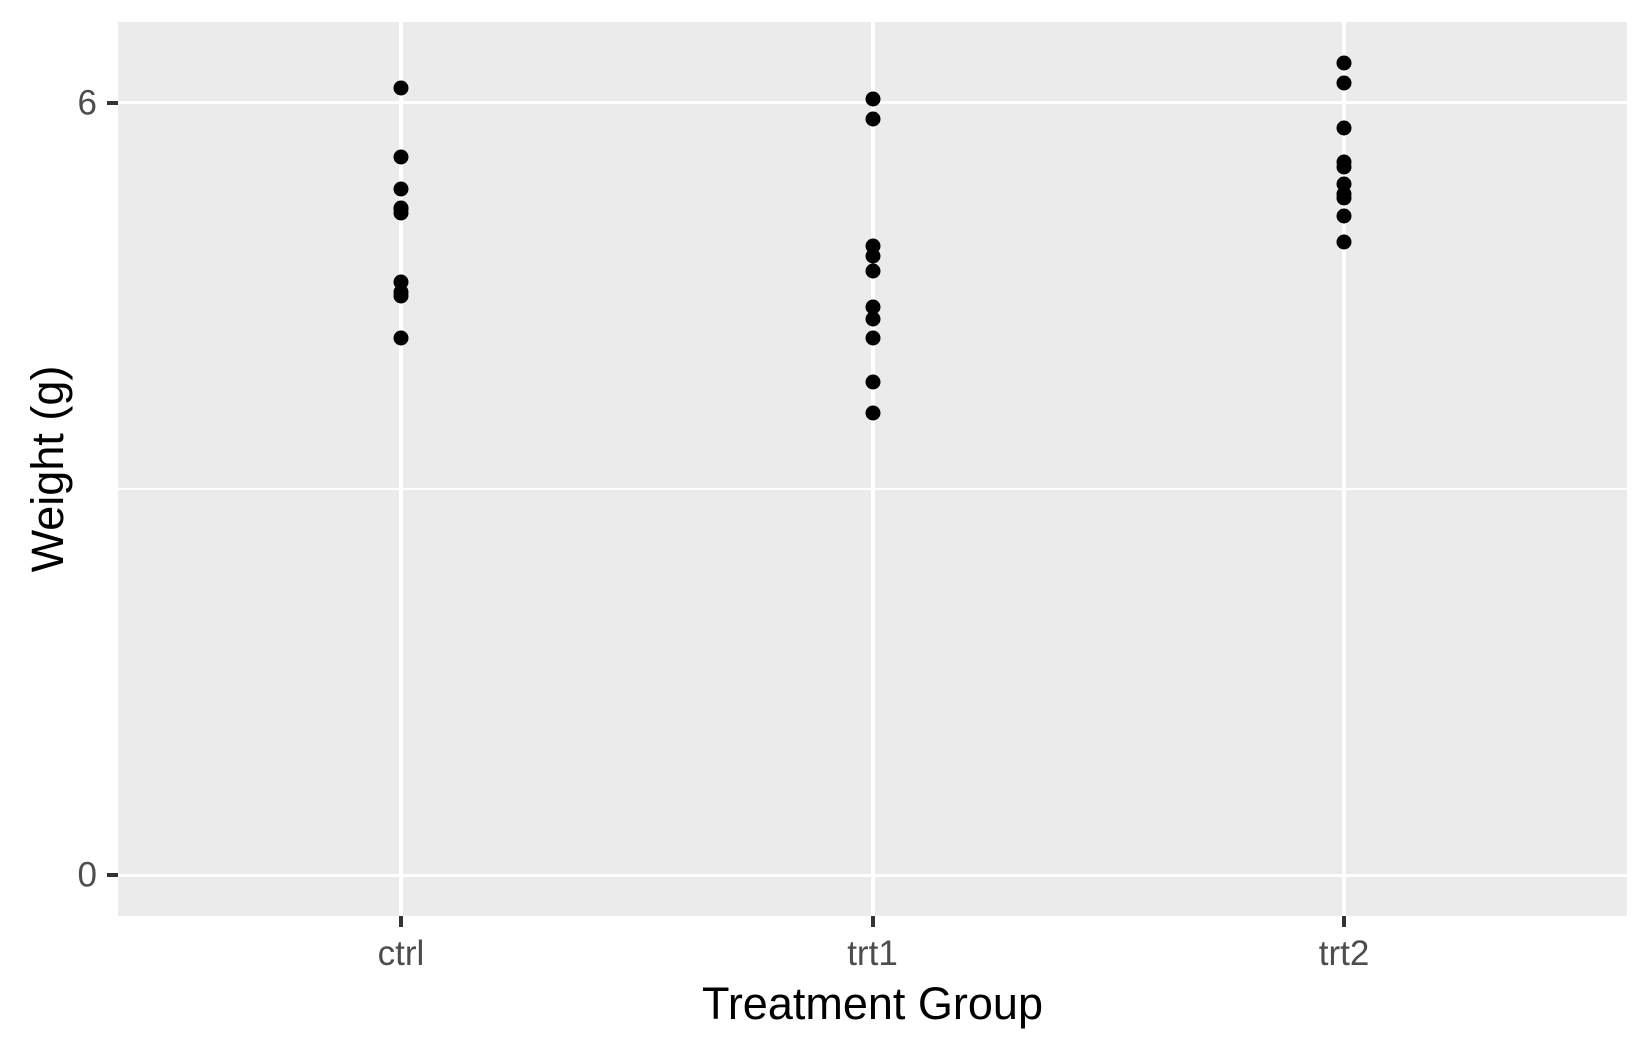 The width and height of the screenshot is (1650, 1050). What do you see at coordinates (87, 875) in the screenshot?
I see `y-axis-tick-label: 0` at bounding box center [87, 875].